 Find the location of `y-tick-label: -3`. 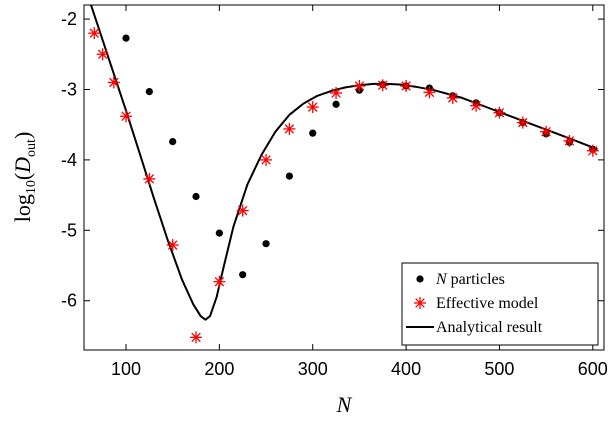

y-tick-label: -3 is located at coordinates (69, 89).